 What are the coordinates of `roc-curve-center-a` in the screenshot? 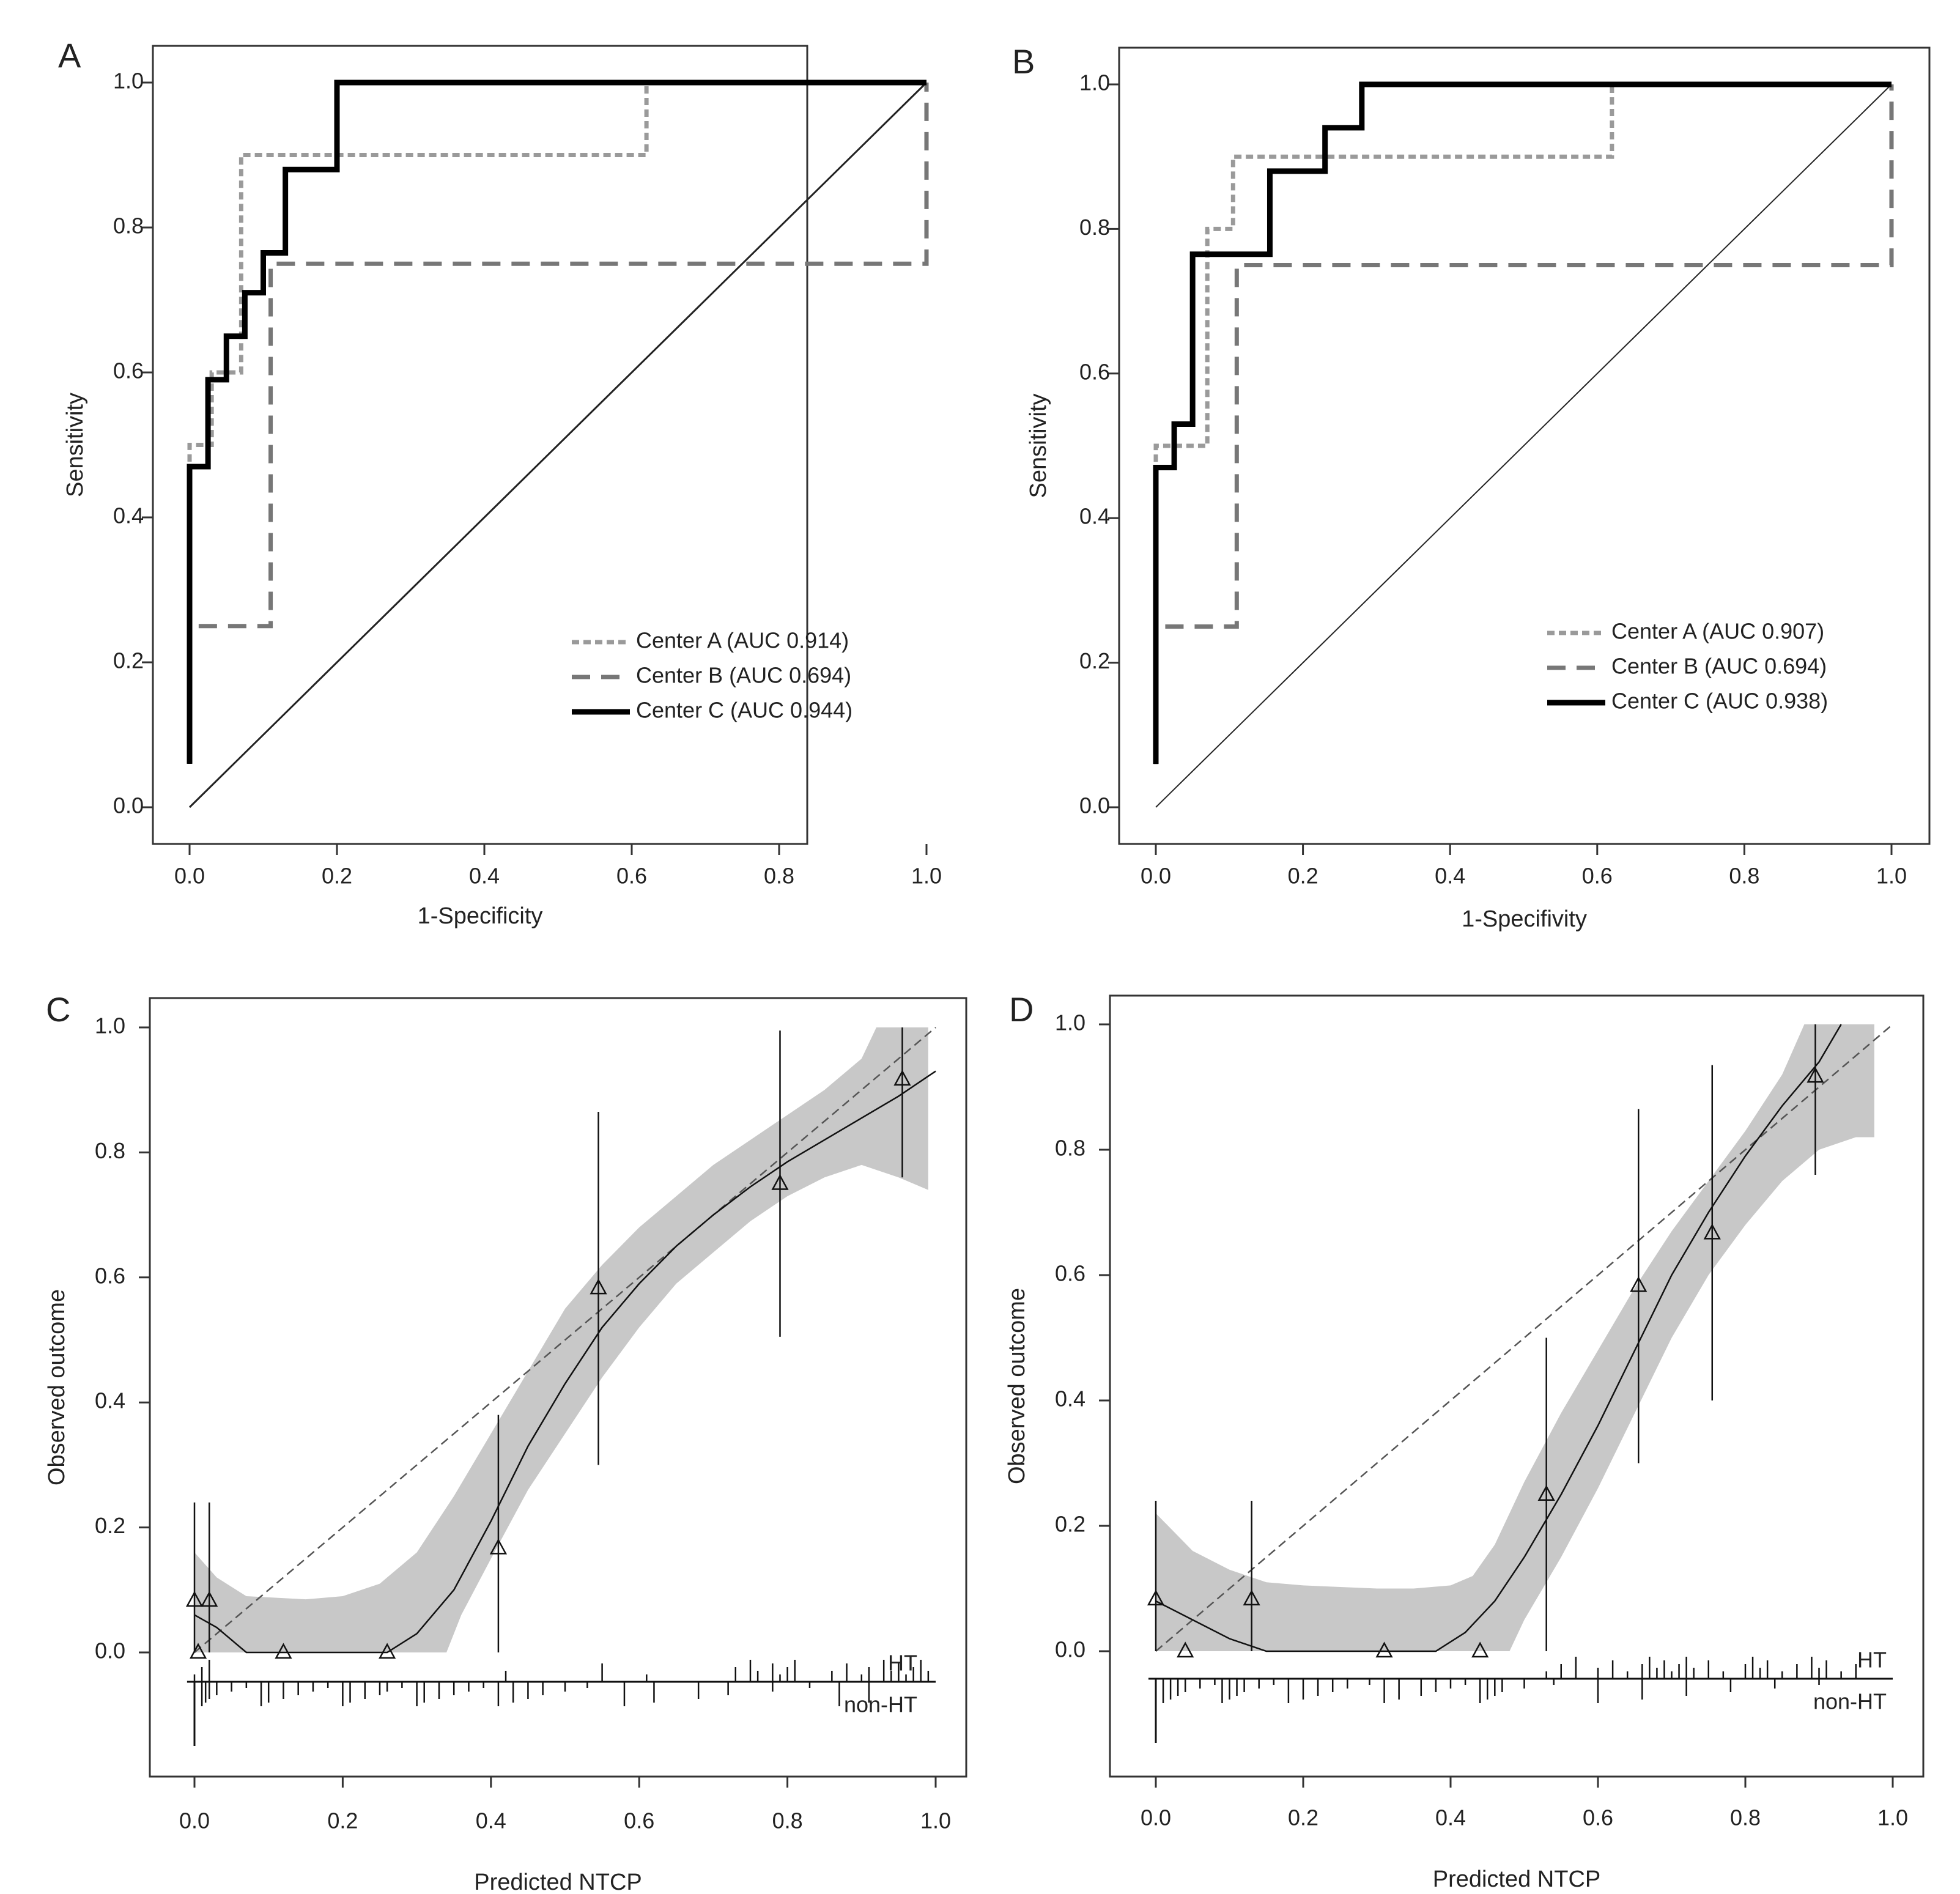 It's located at (556, 422).